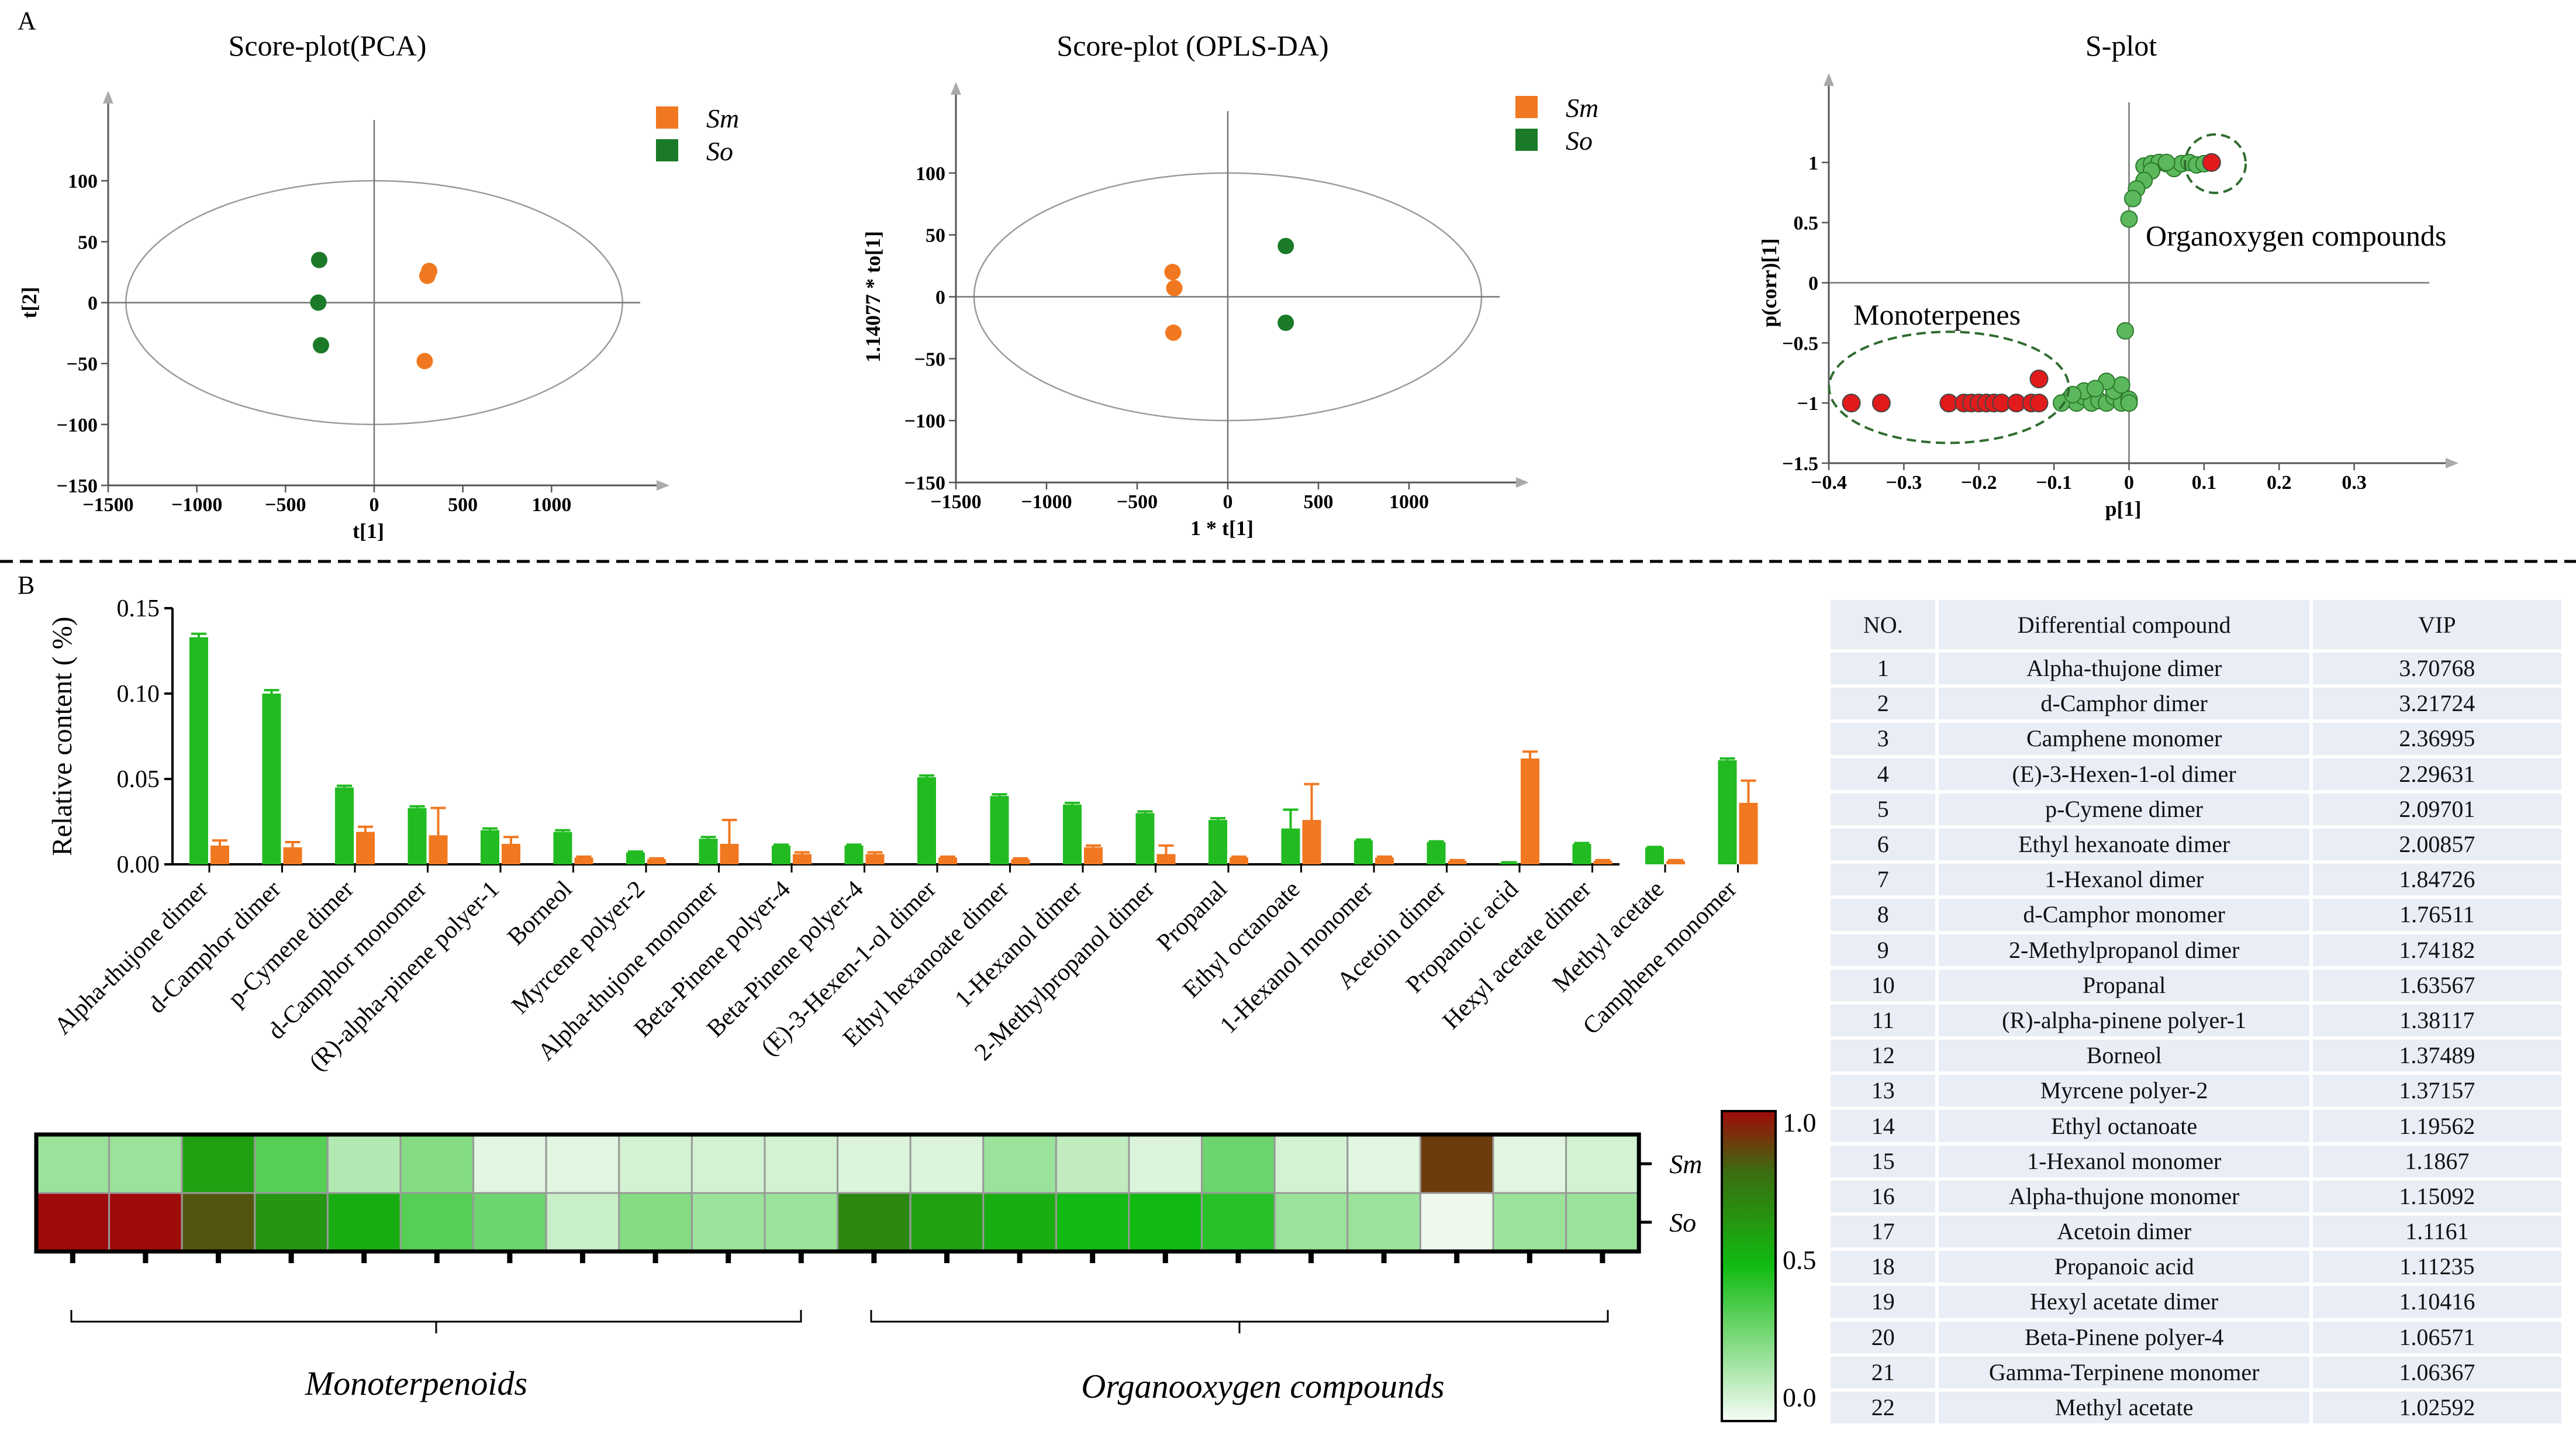  What do you see at coordinates (1883, 1232) in the screenshot?
I see `row-no: 17` at bounding box center [1883, 1232].